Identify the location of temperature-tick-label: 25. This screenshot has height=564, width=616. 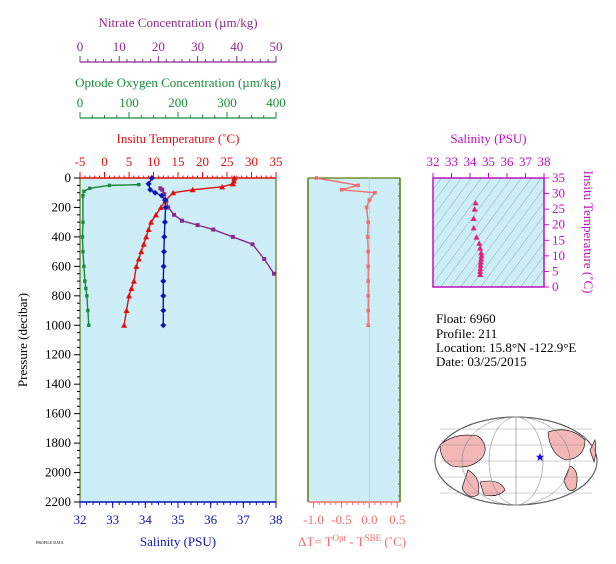
(227, 161).